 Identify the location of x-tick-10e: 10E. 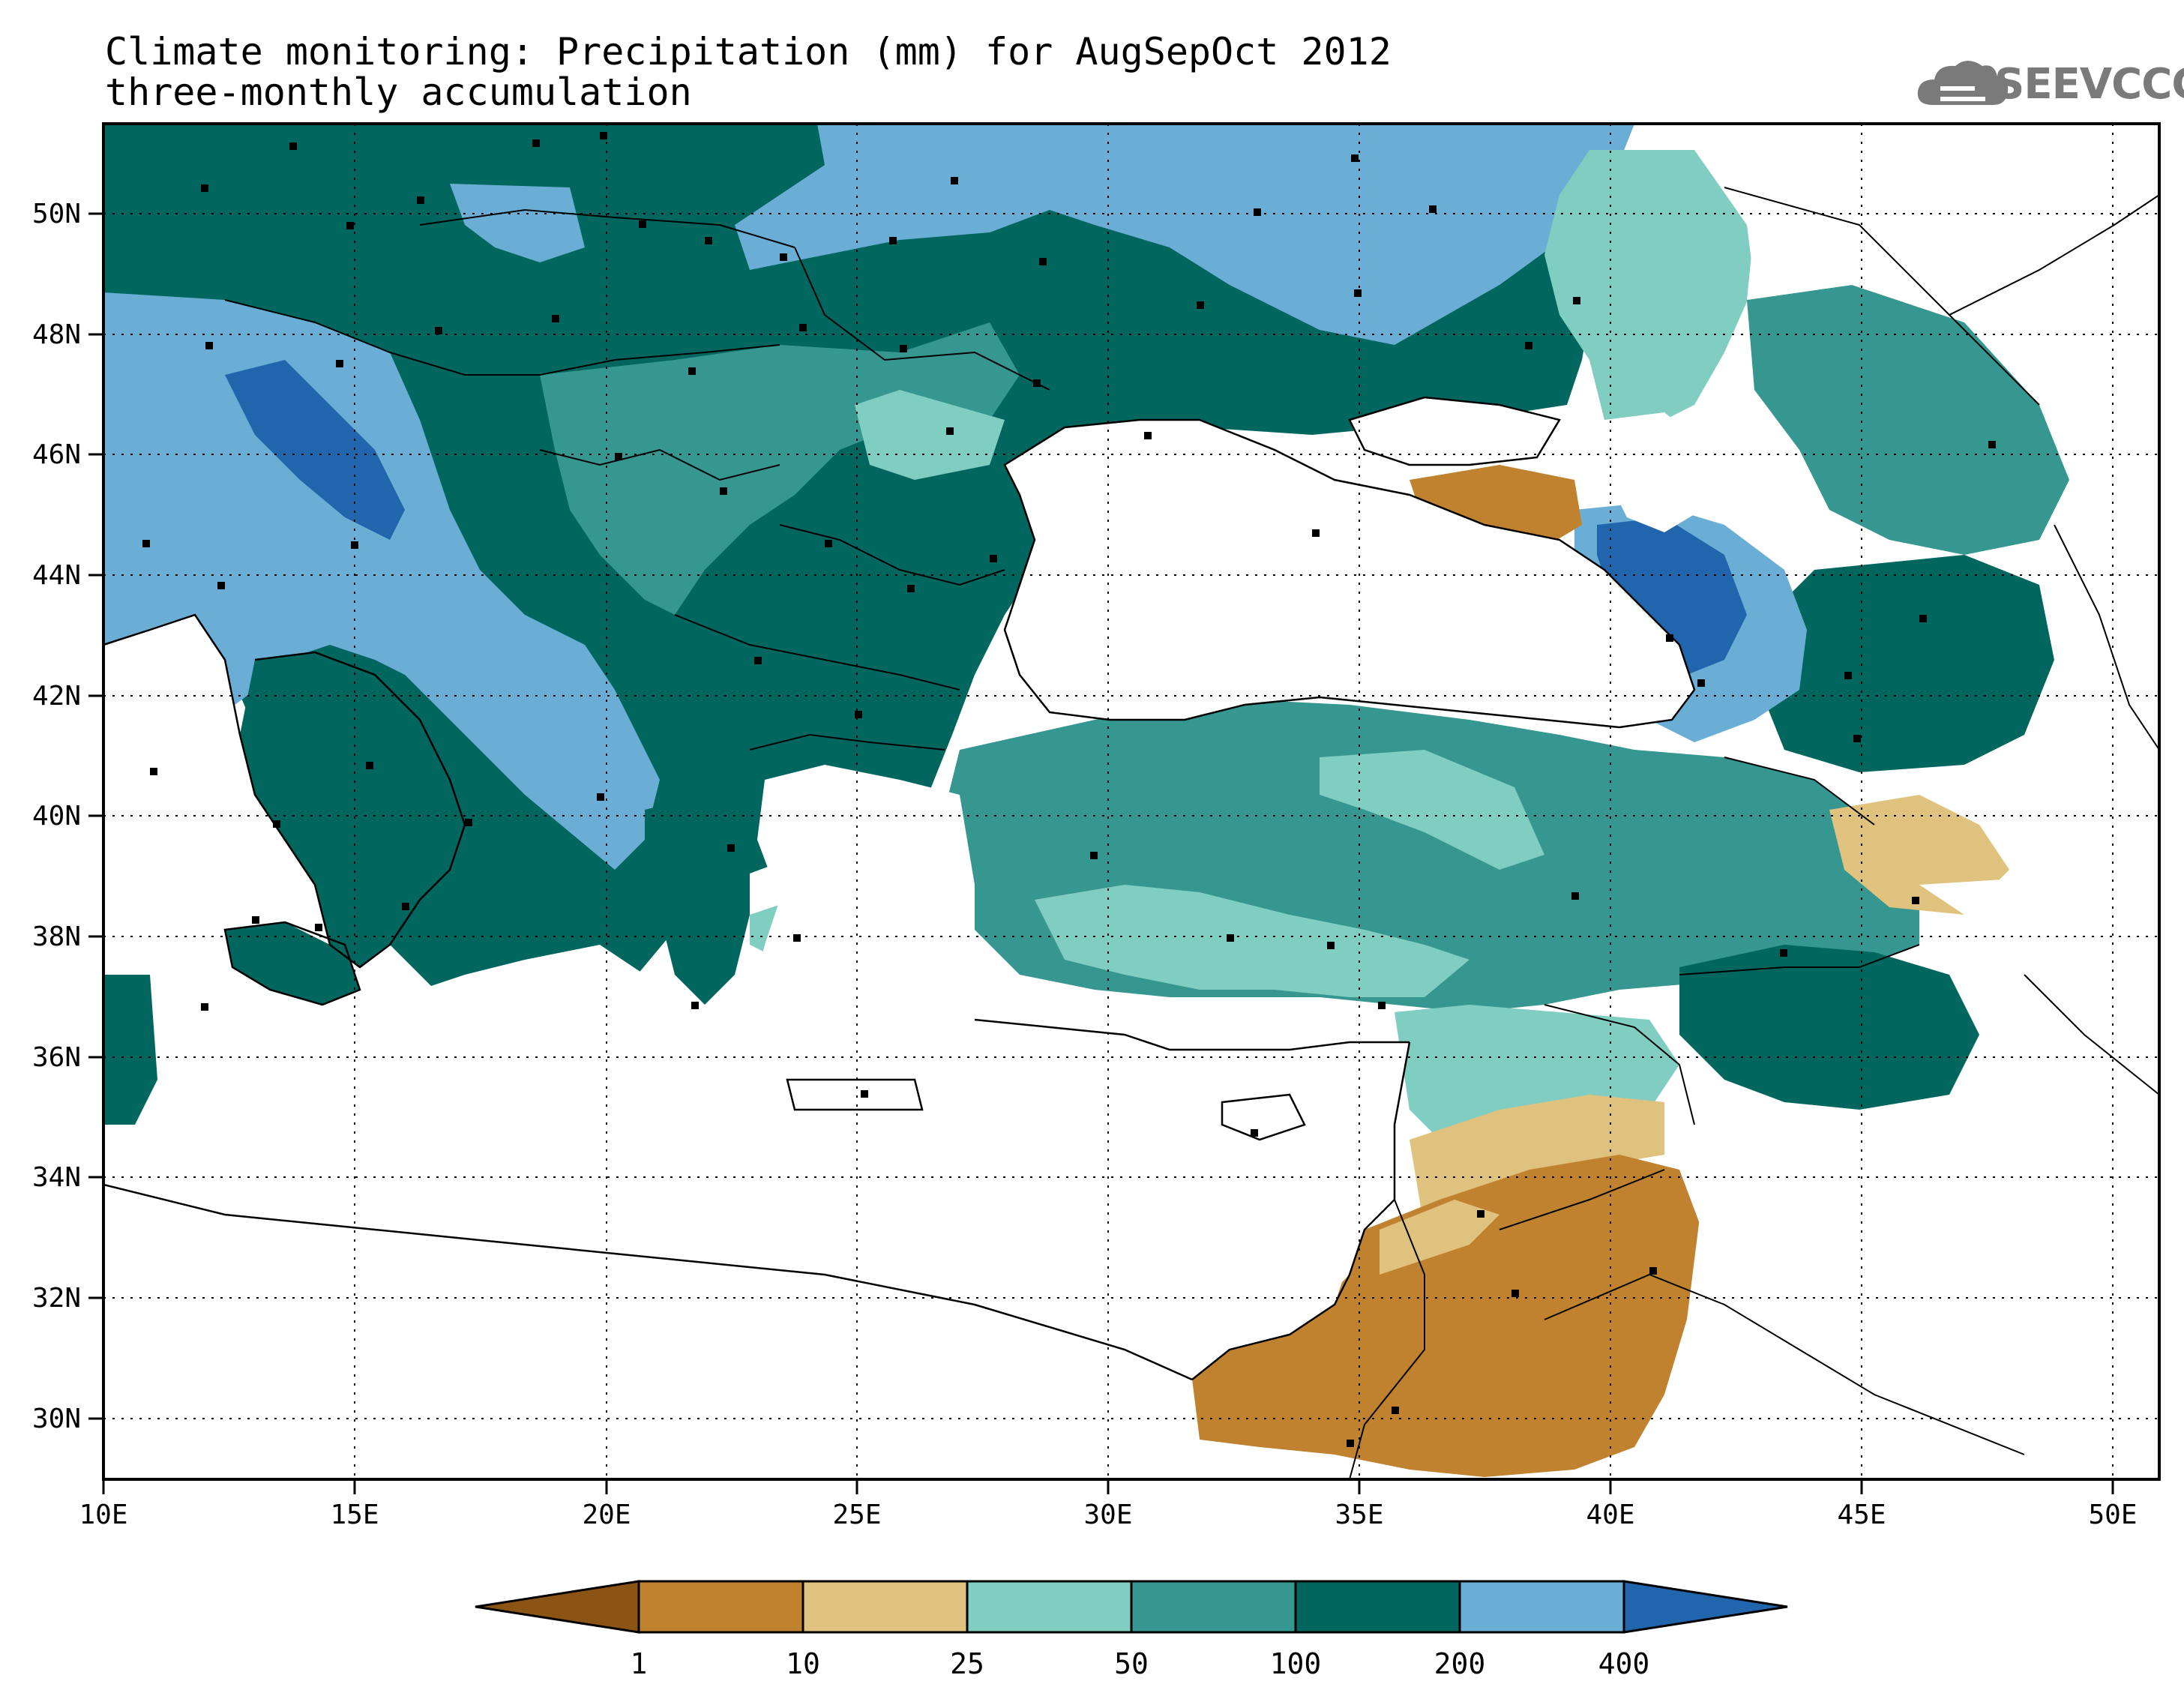
(103, 1515).